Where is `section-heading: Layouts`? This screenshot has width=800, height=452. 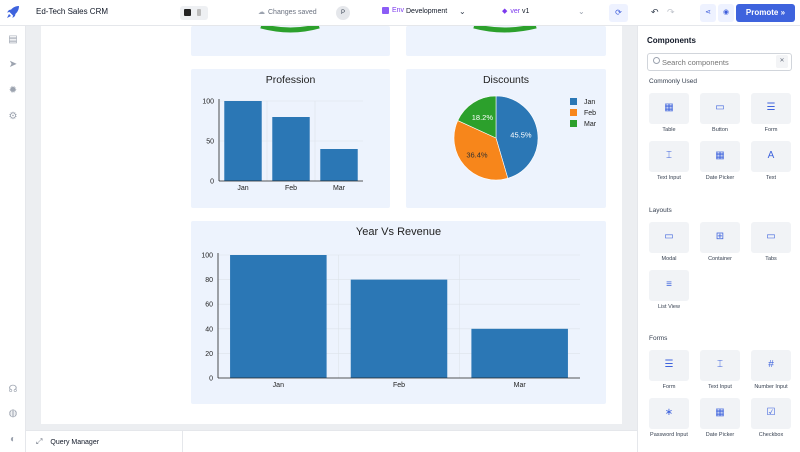
section-heading: Layouts is located at coordinates (660, 210).